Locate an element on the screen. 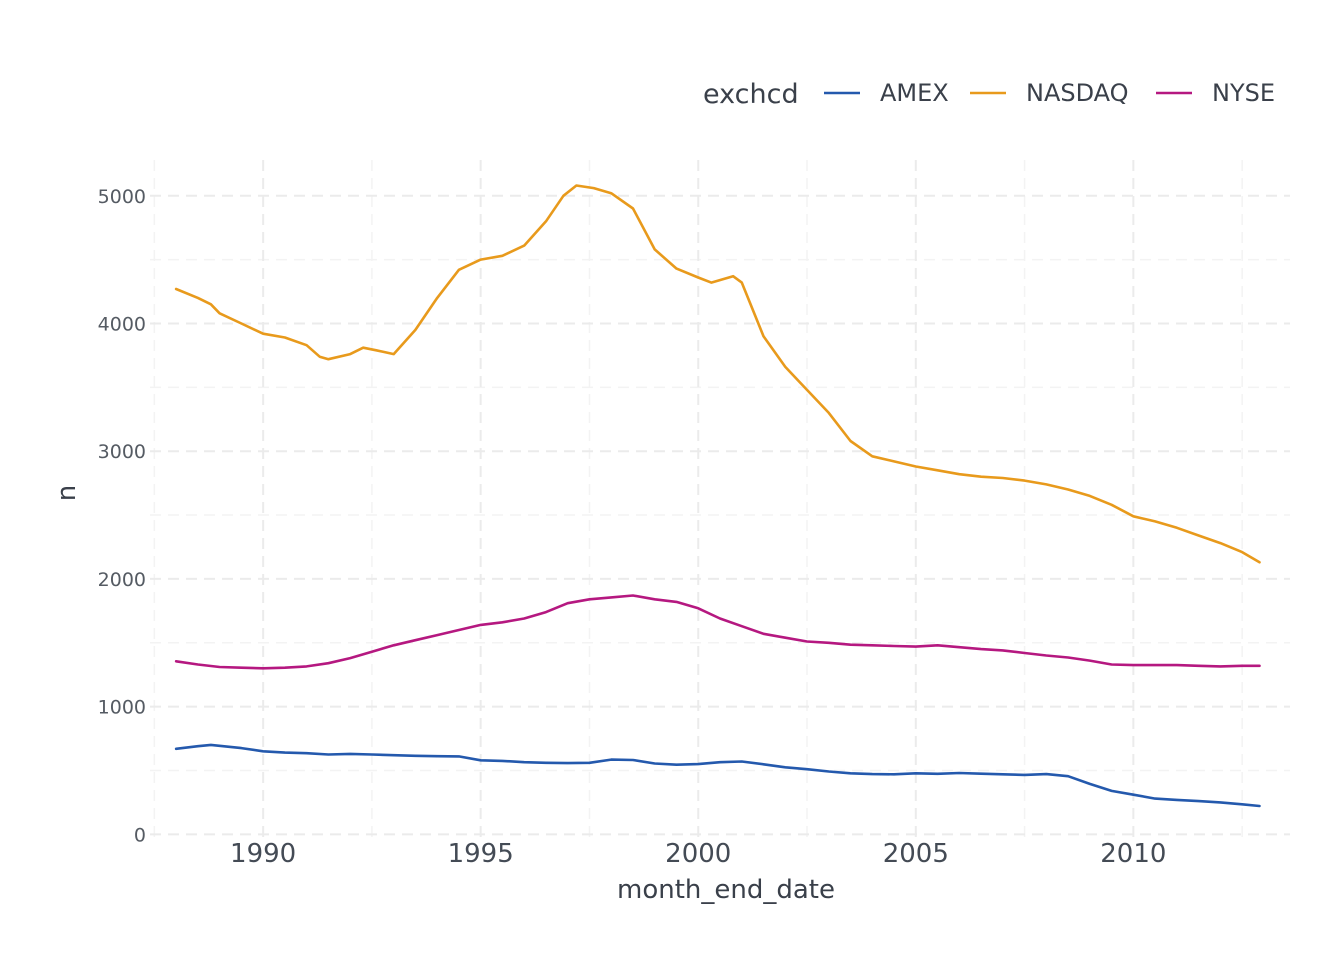 The height and width of the screenshot is (960, 1344). y-tick-label: 0 is located at coordinates (140, 835).